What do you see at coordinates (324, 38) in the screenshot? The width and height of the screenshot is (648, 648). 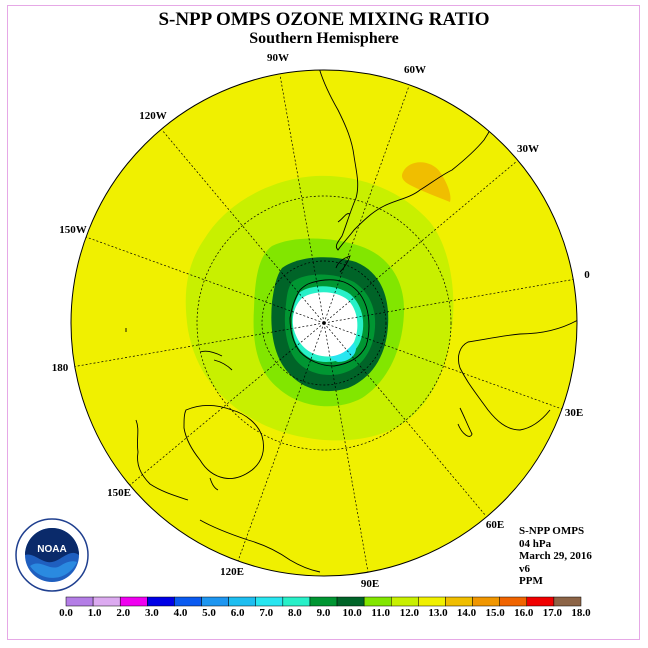 I see `map-subtitle: Southern Hemisphere` at bounding box center [324, 38].